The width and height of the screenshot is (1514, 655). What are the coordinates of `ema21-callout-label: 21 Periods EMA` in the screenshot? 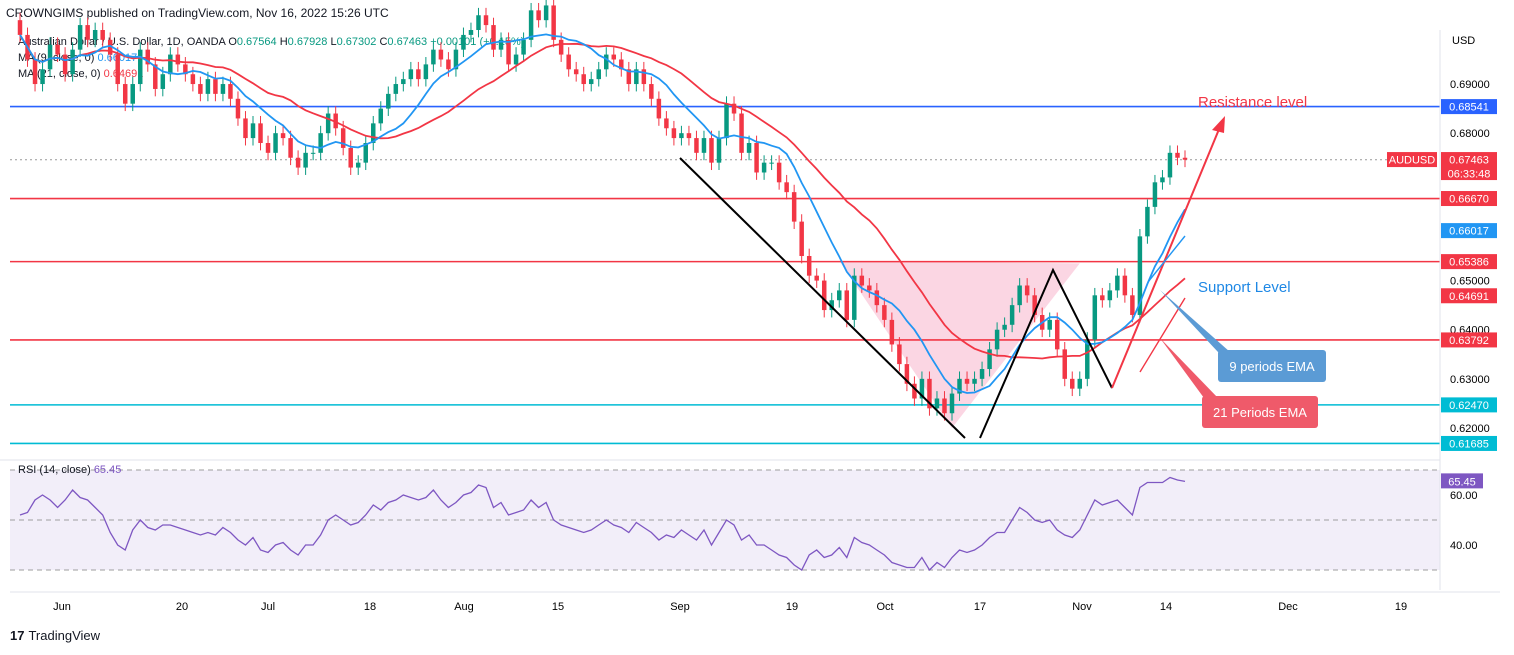 It's located at (1260, 412).